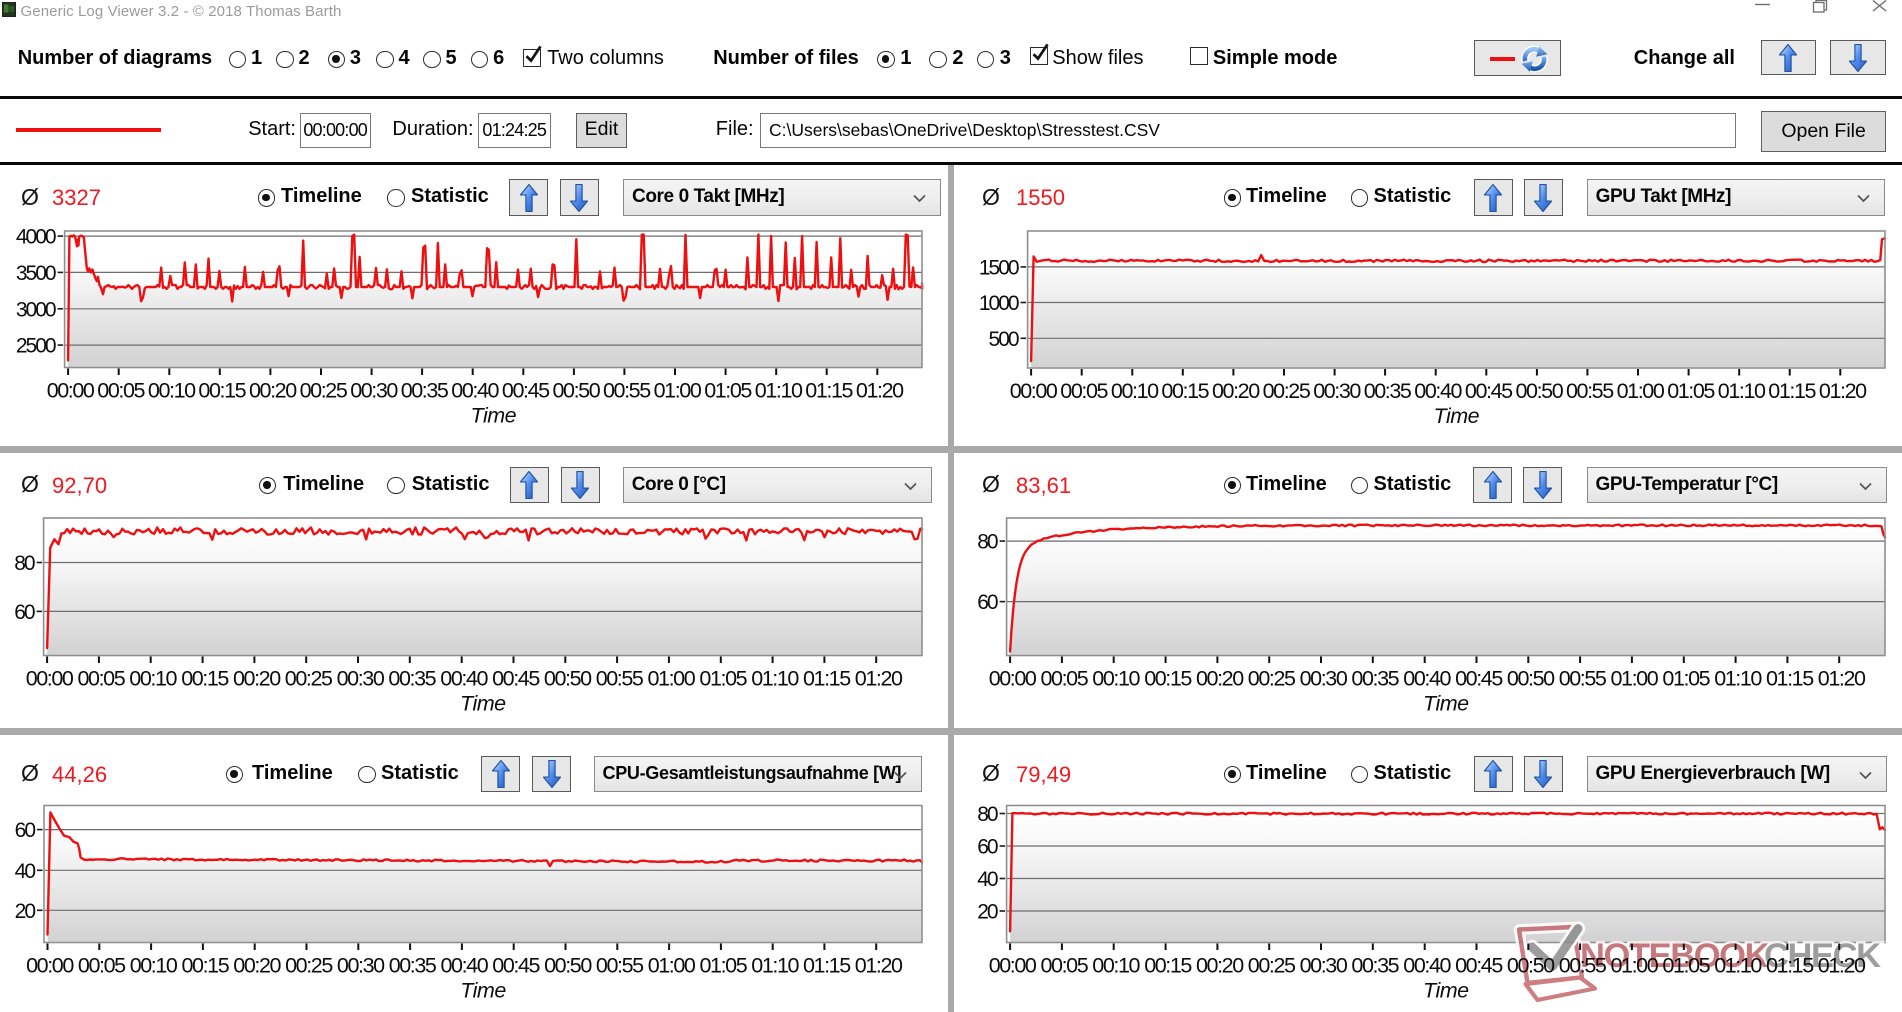 The width and height of the screenshot is (1902, 1012). Describe the element at coordinates (987, 879) in the screenshot. I see `svg-text: 40` at that location.